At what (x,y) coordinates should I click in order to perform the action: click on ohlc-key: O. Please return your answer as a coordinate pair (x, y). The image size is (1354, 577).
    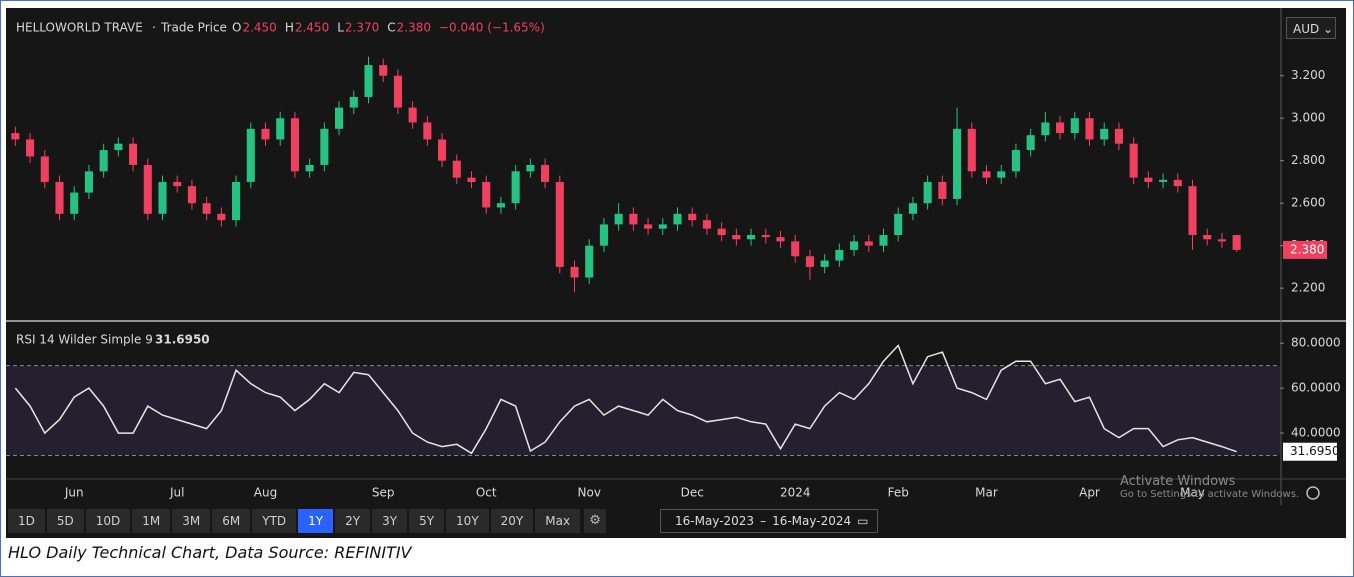
    Looking at the image, I should click on (236, 28).